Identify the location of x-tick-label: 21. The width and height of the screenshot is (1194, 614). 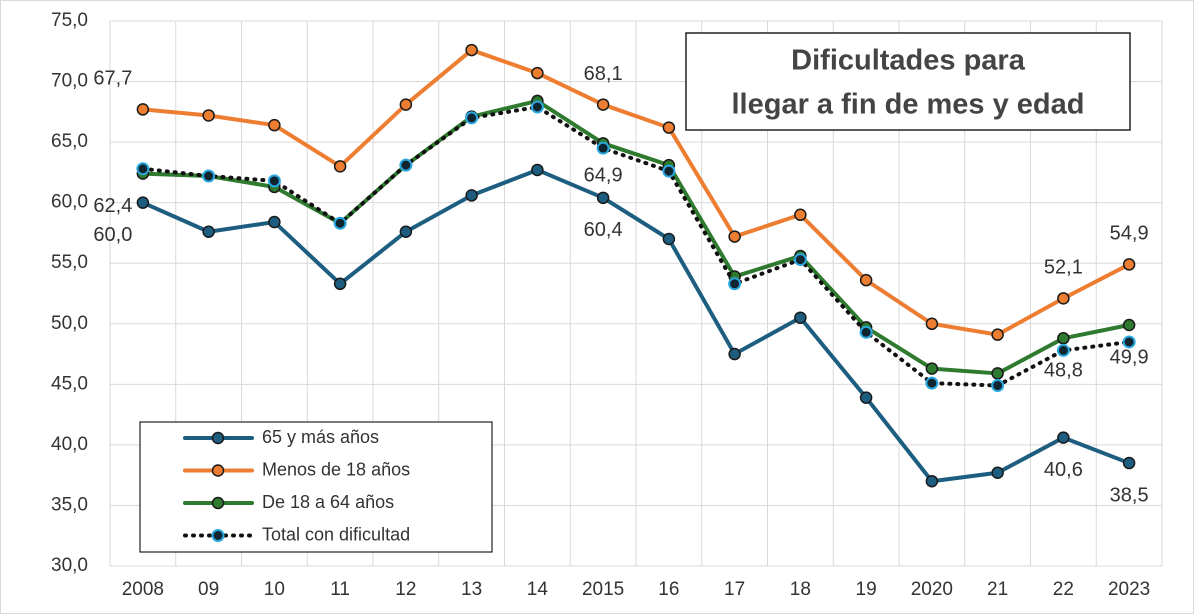
(997, 589).